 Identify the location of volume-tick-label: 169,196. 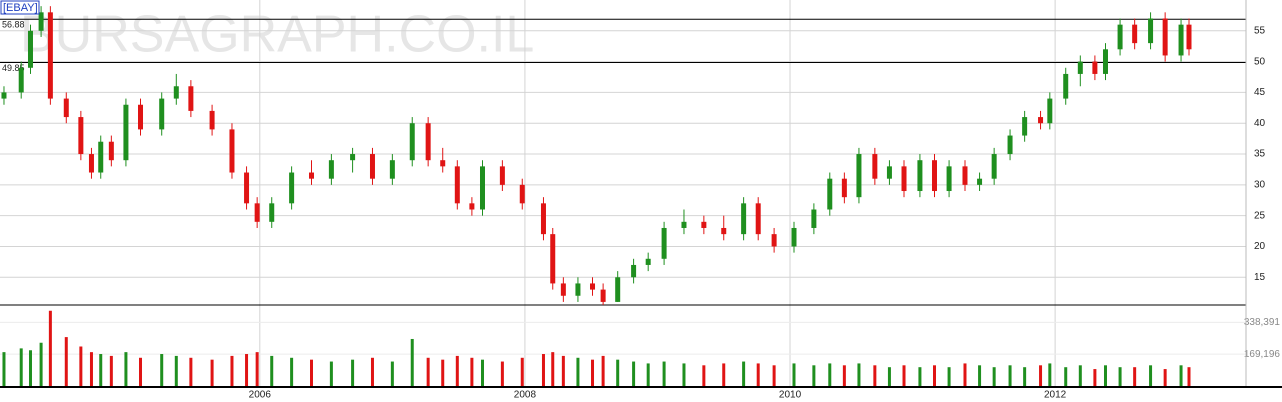
(1262, 354).